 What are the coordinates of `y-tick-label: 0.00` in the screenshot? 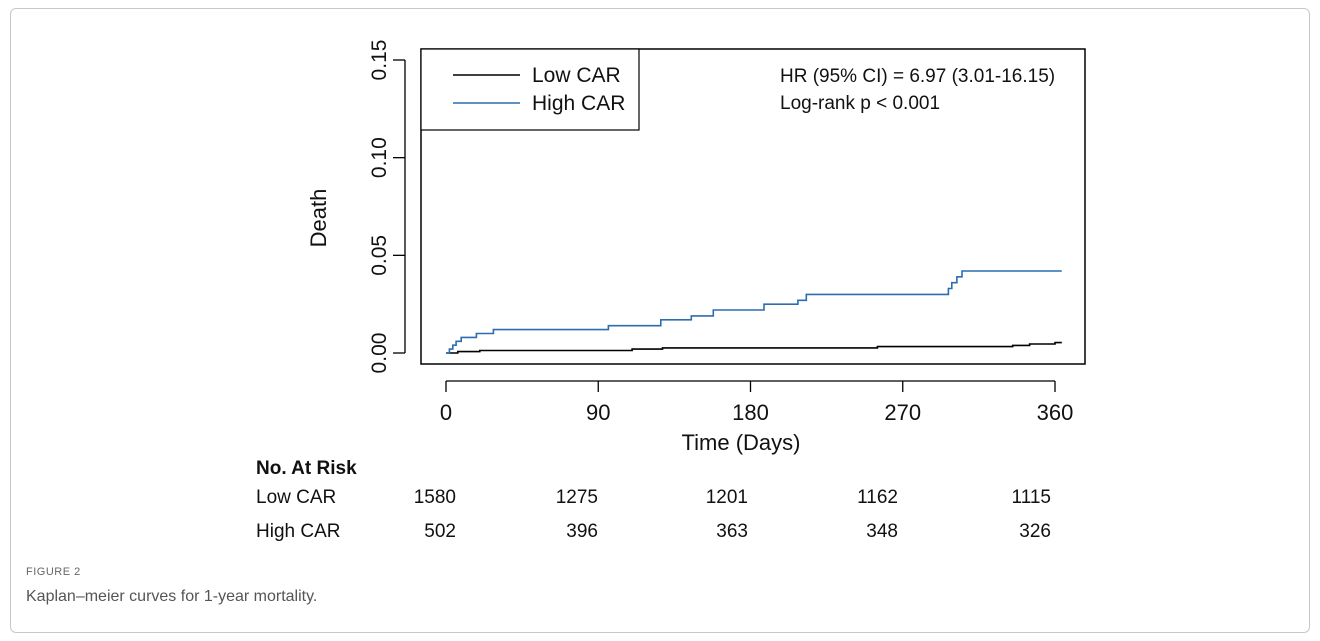 It's located at (379, 353).